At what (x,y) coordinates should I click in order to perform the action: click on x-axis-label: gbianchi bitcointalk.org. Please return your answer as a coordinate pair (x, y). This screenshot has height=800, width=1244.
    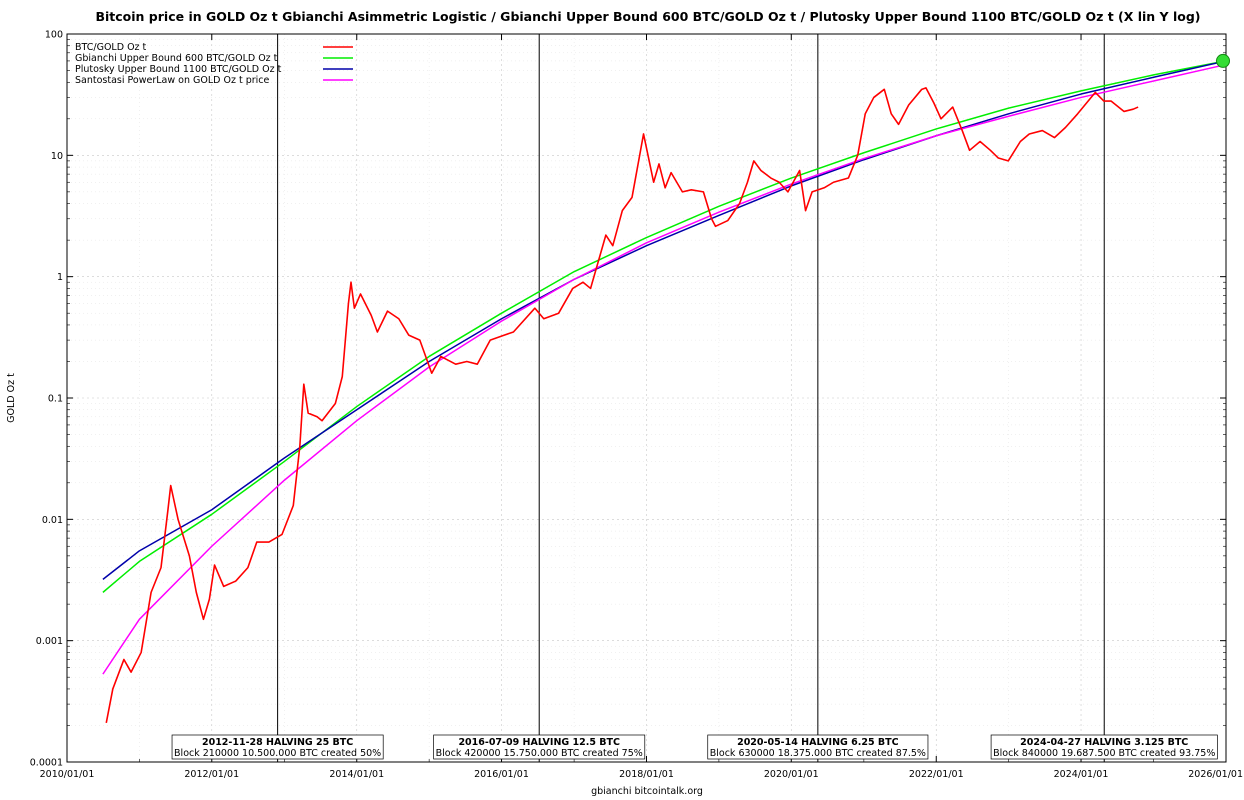
    Looking at the image, I should click on (647, 791).